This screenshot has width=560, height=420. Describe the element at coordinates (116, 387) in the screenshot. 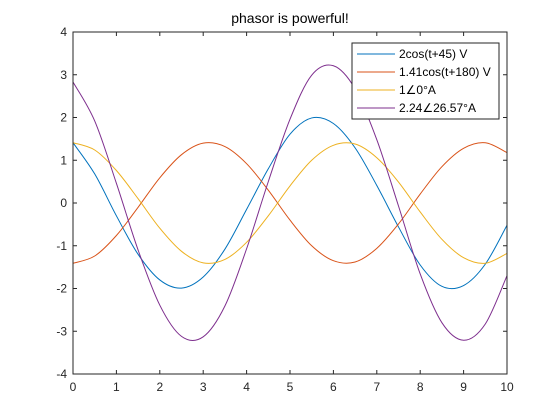

I see `x-tick-label: 1` at that location.